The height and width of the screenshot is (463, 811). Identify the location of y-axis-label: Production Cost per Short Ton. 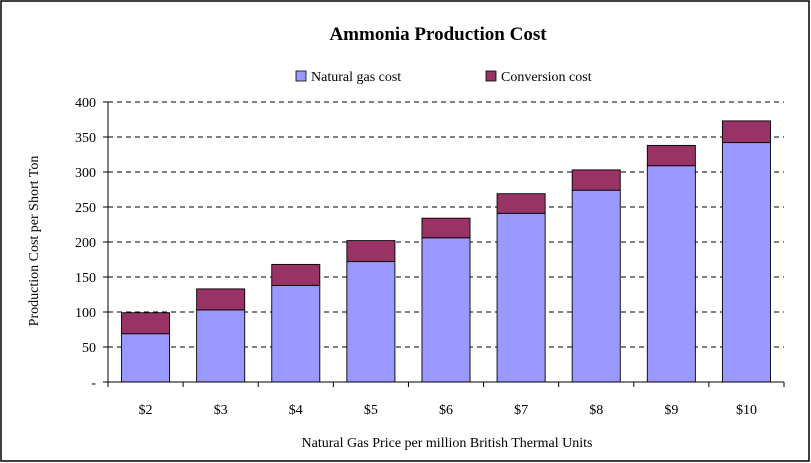
(34, 241).